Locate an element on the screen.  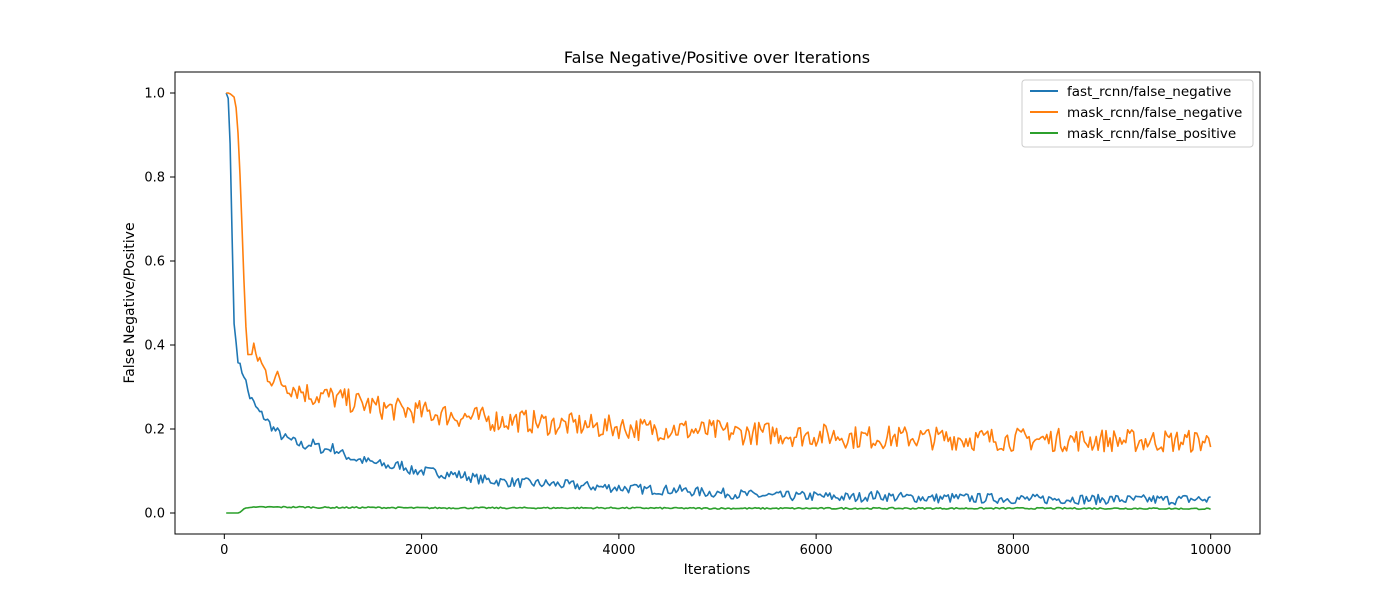
y-tick-label: 0.6 is located at coordinates (154, 262).